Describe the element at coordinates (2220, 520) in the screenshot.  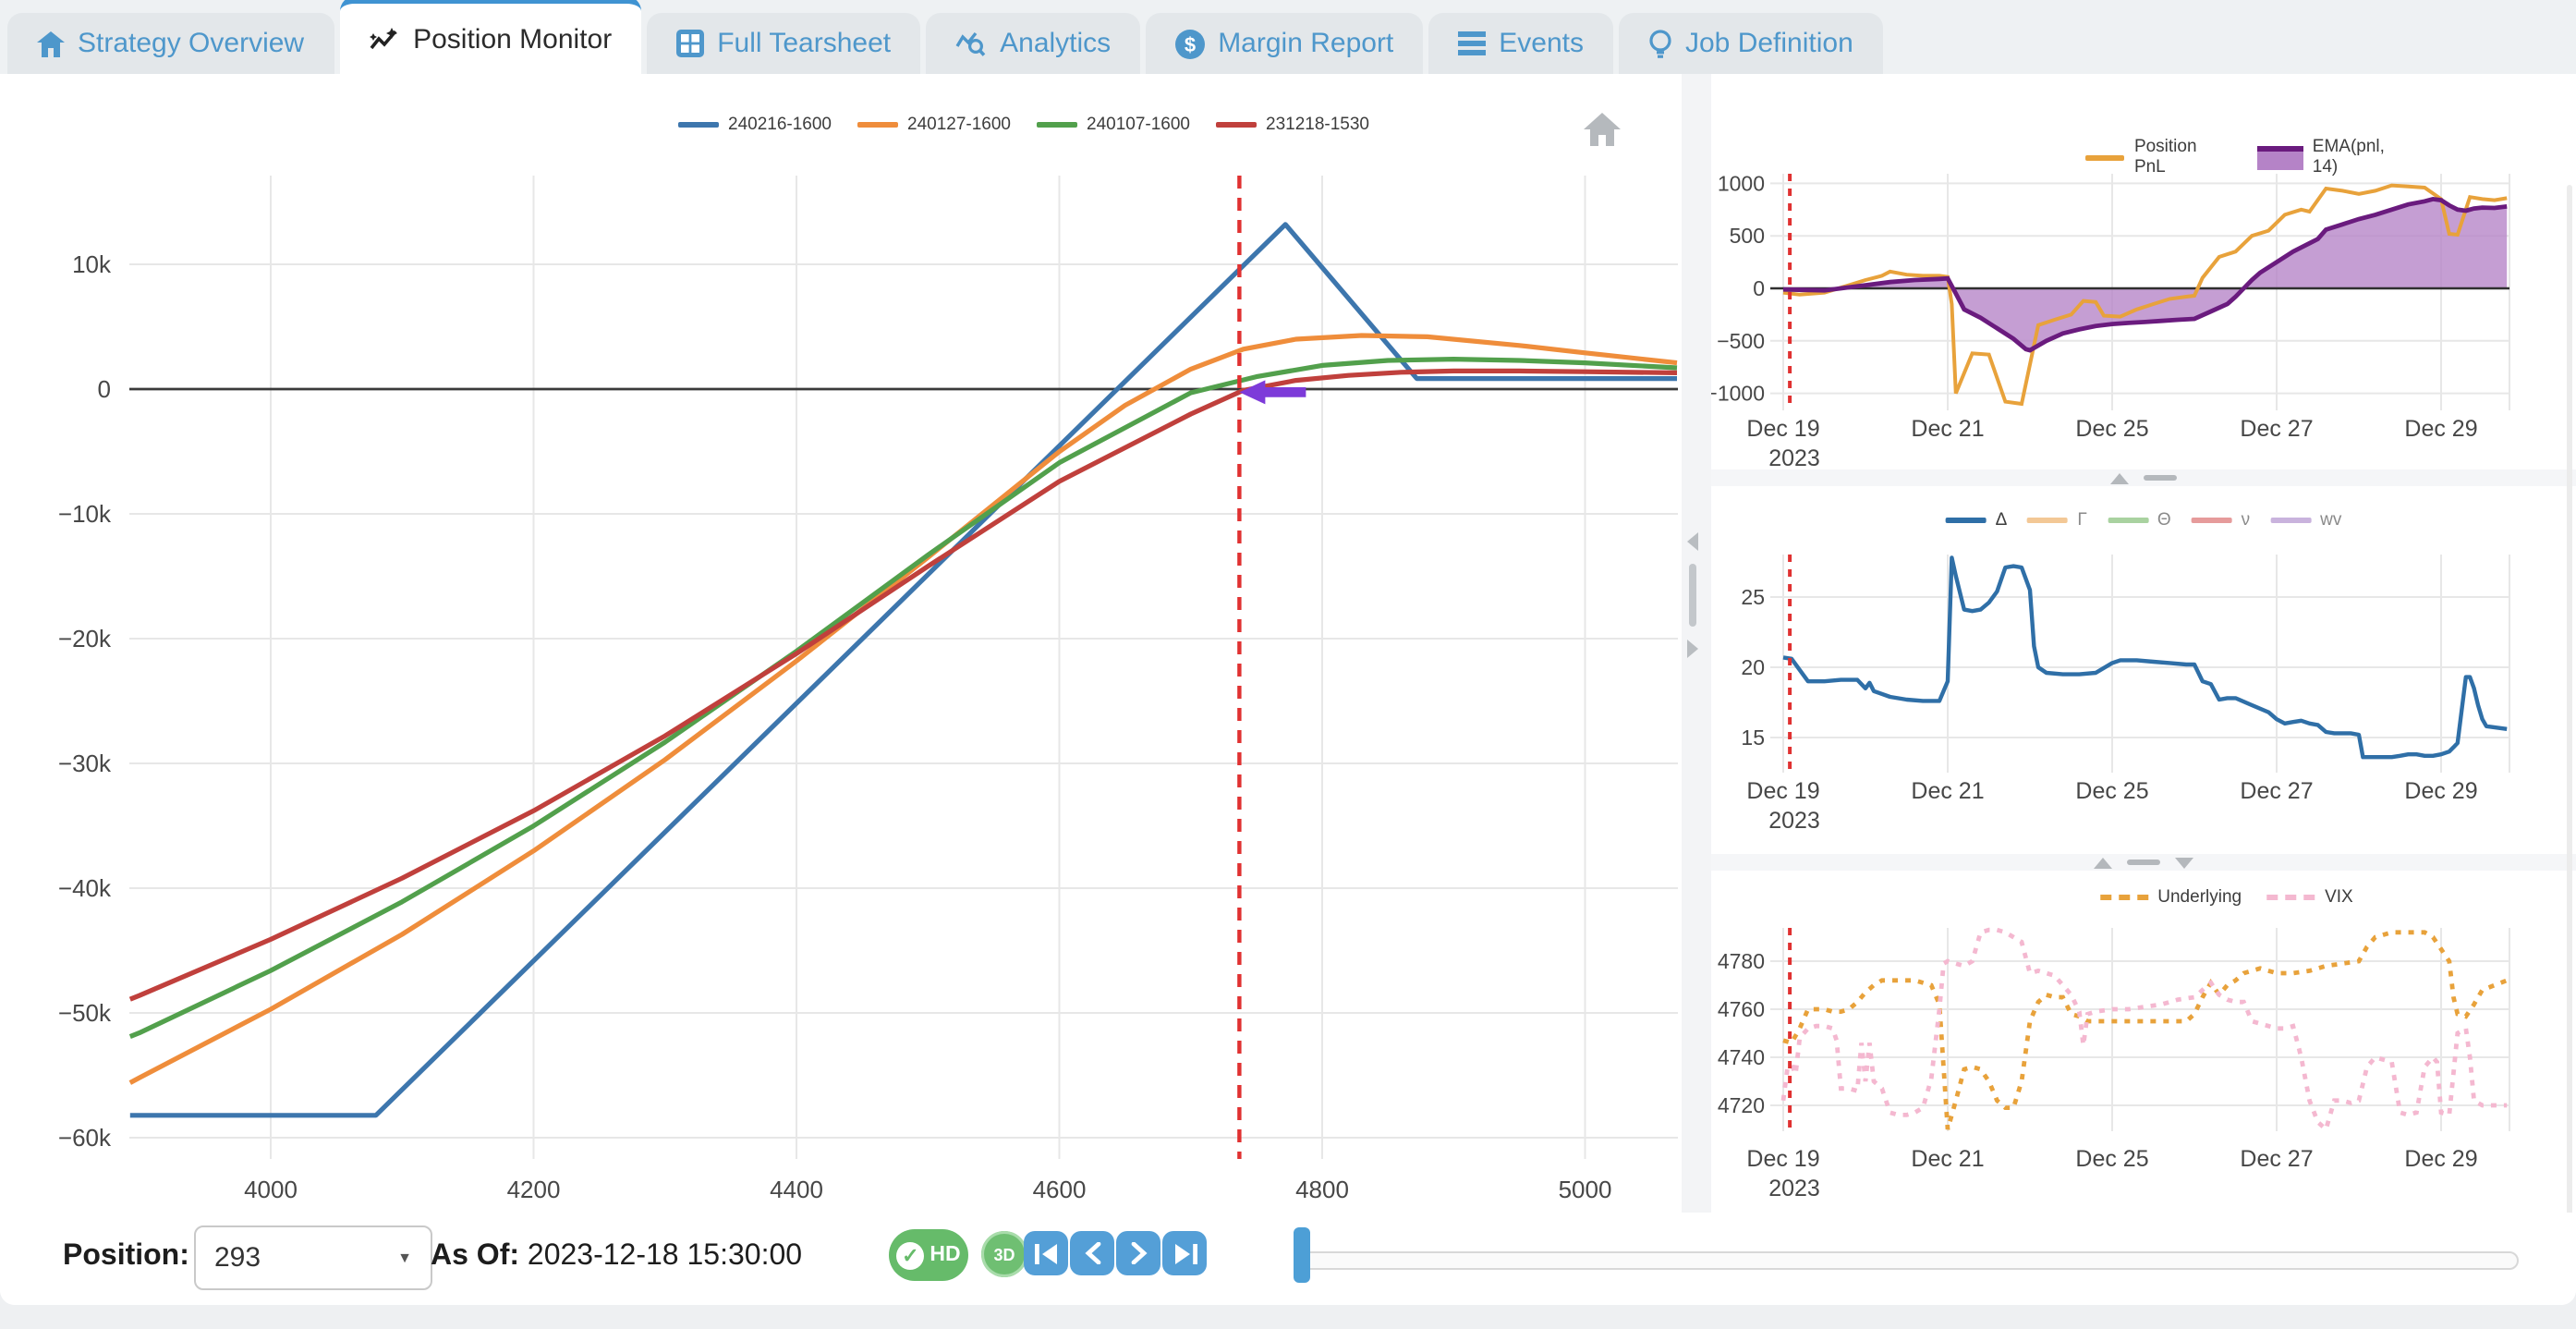
I see `legend-item: ν` at that location.